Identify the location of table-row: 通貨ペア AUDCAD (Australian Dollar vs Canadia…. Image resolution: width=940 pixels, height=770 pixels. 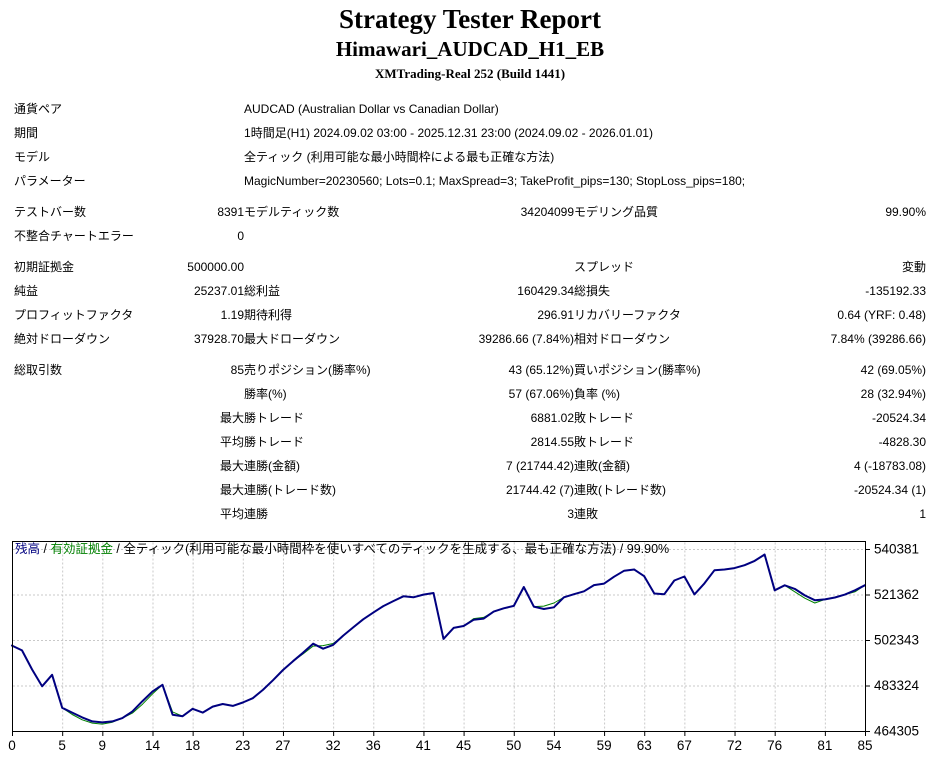
(470, 109).